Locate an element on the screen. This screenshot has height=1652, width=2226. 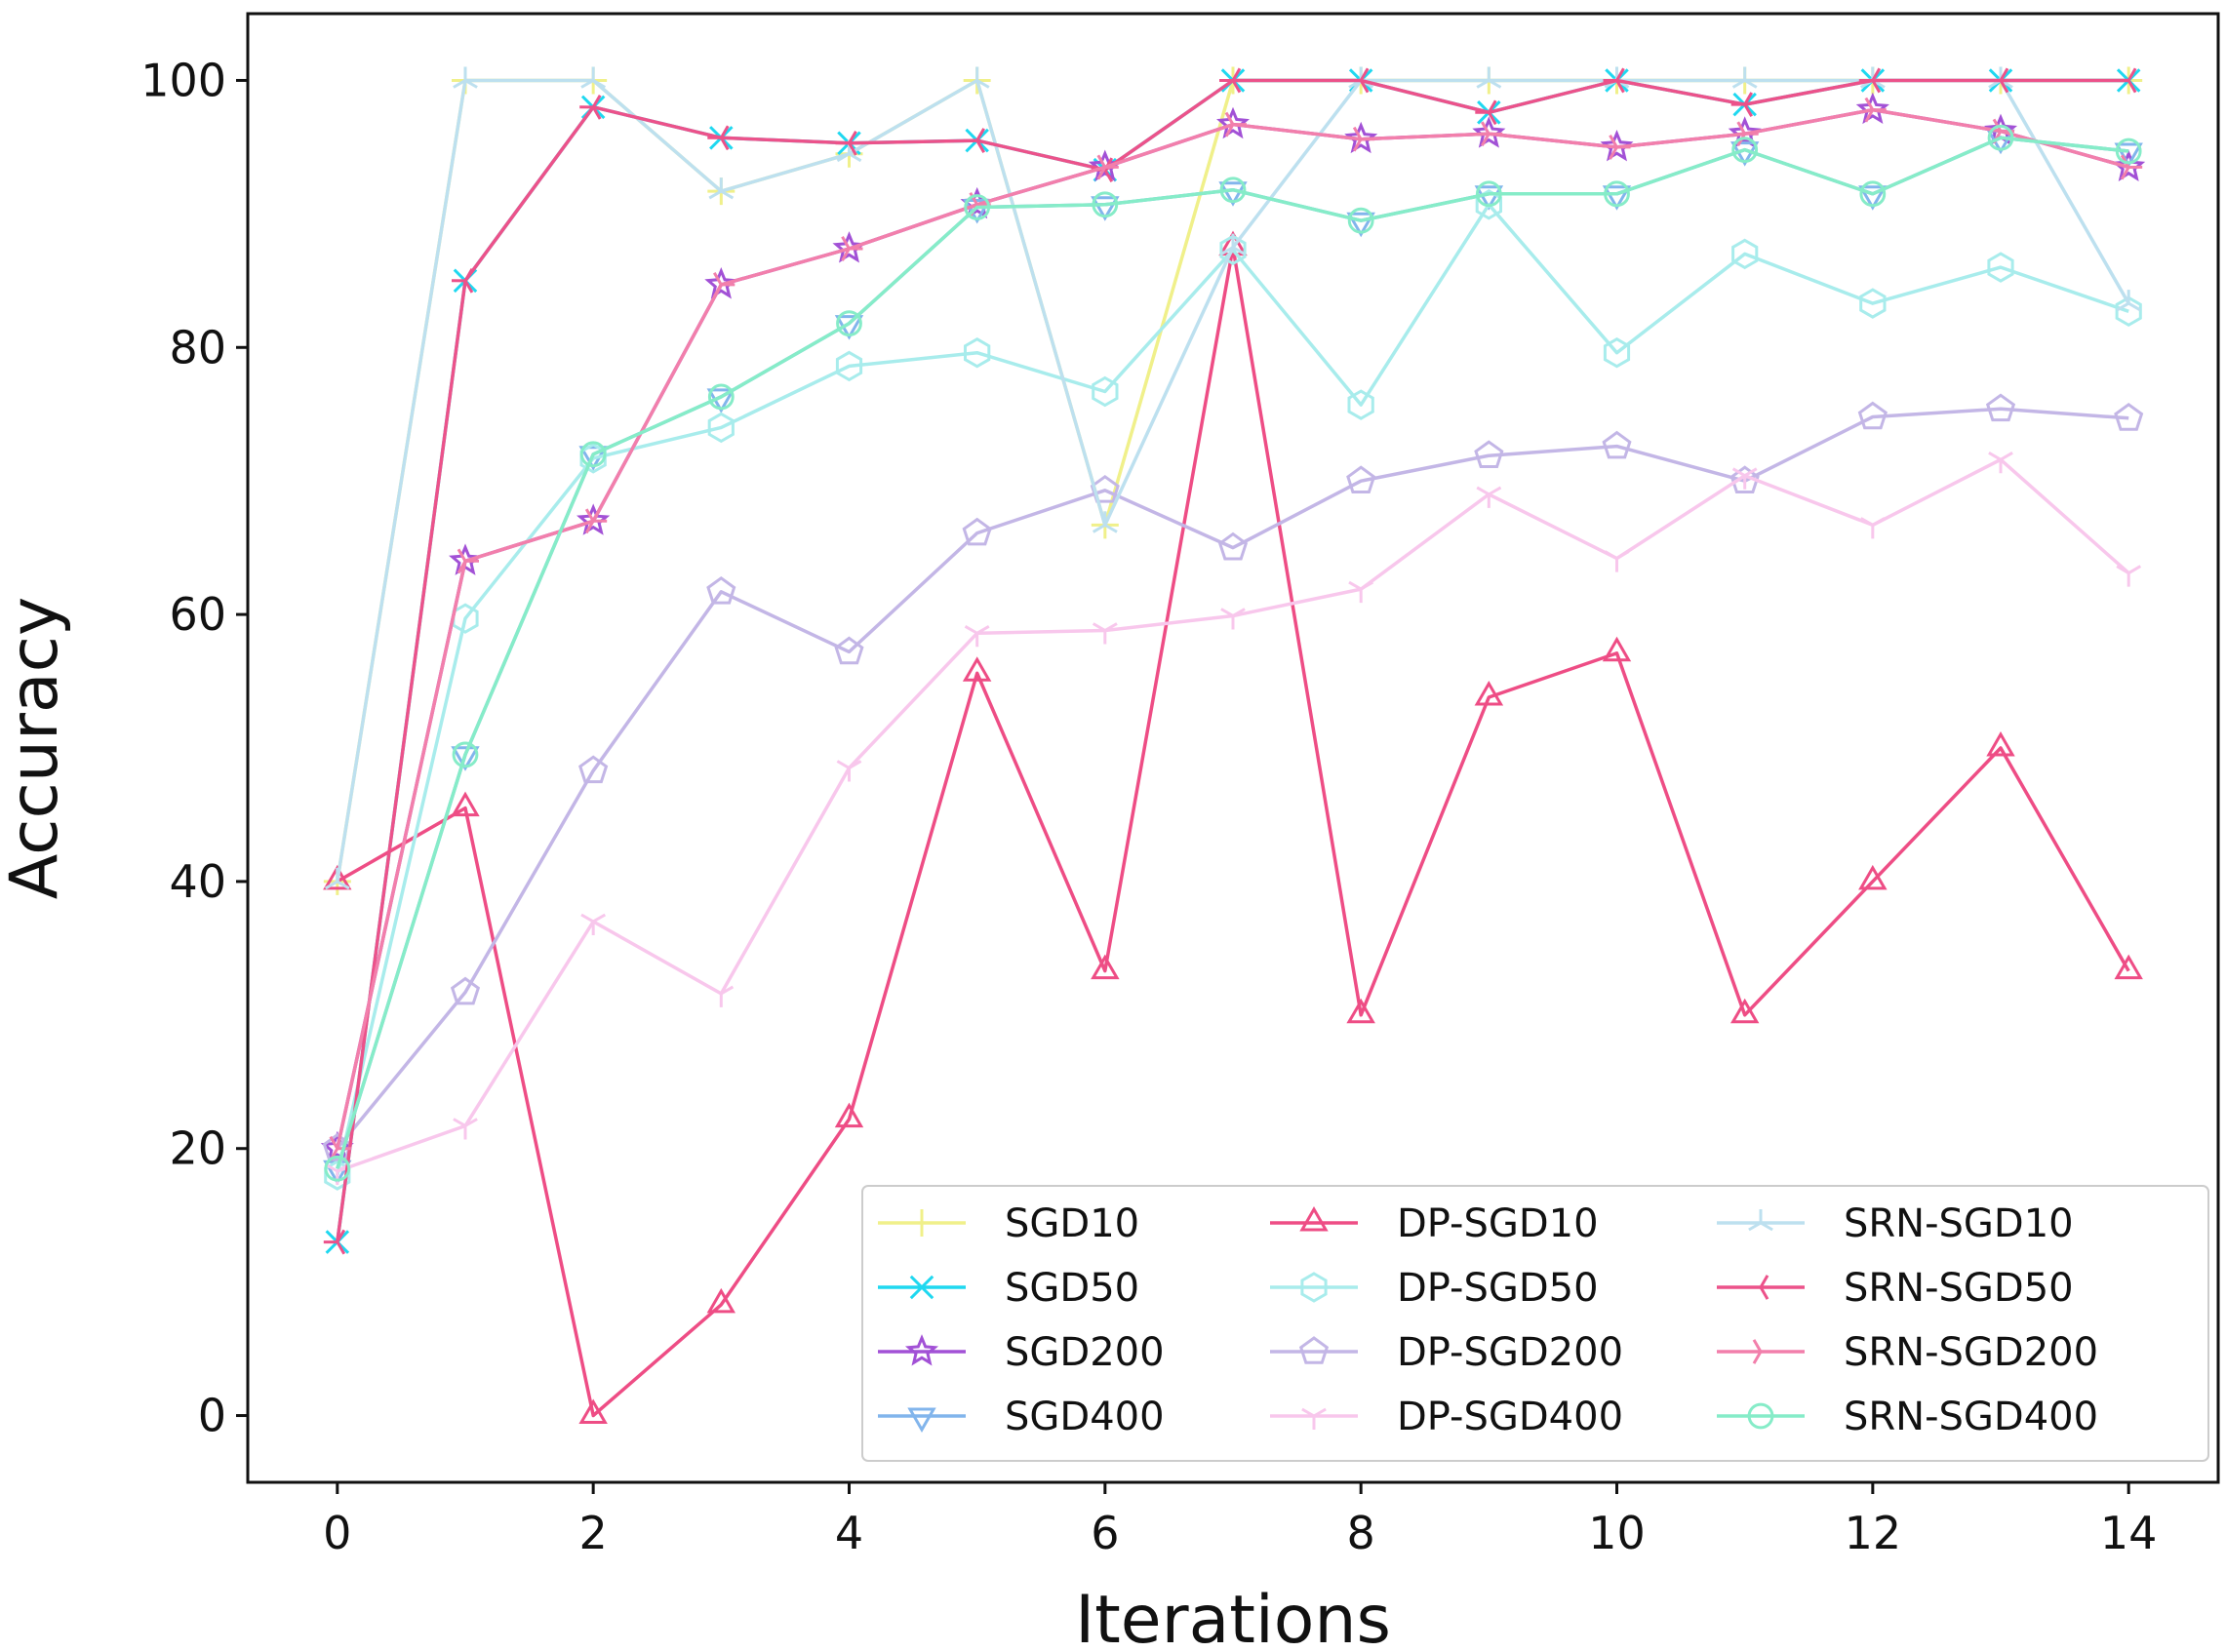
x-axis-ticks: 0 2 4 6 8 10 12 14 is located at coordinates (1240, 1520).